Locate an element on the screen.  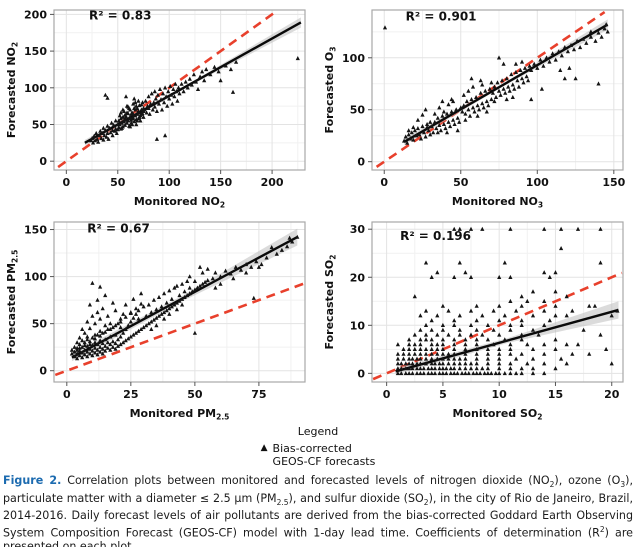
svg-text: 15 is located at coordinates (555, 394).